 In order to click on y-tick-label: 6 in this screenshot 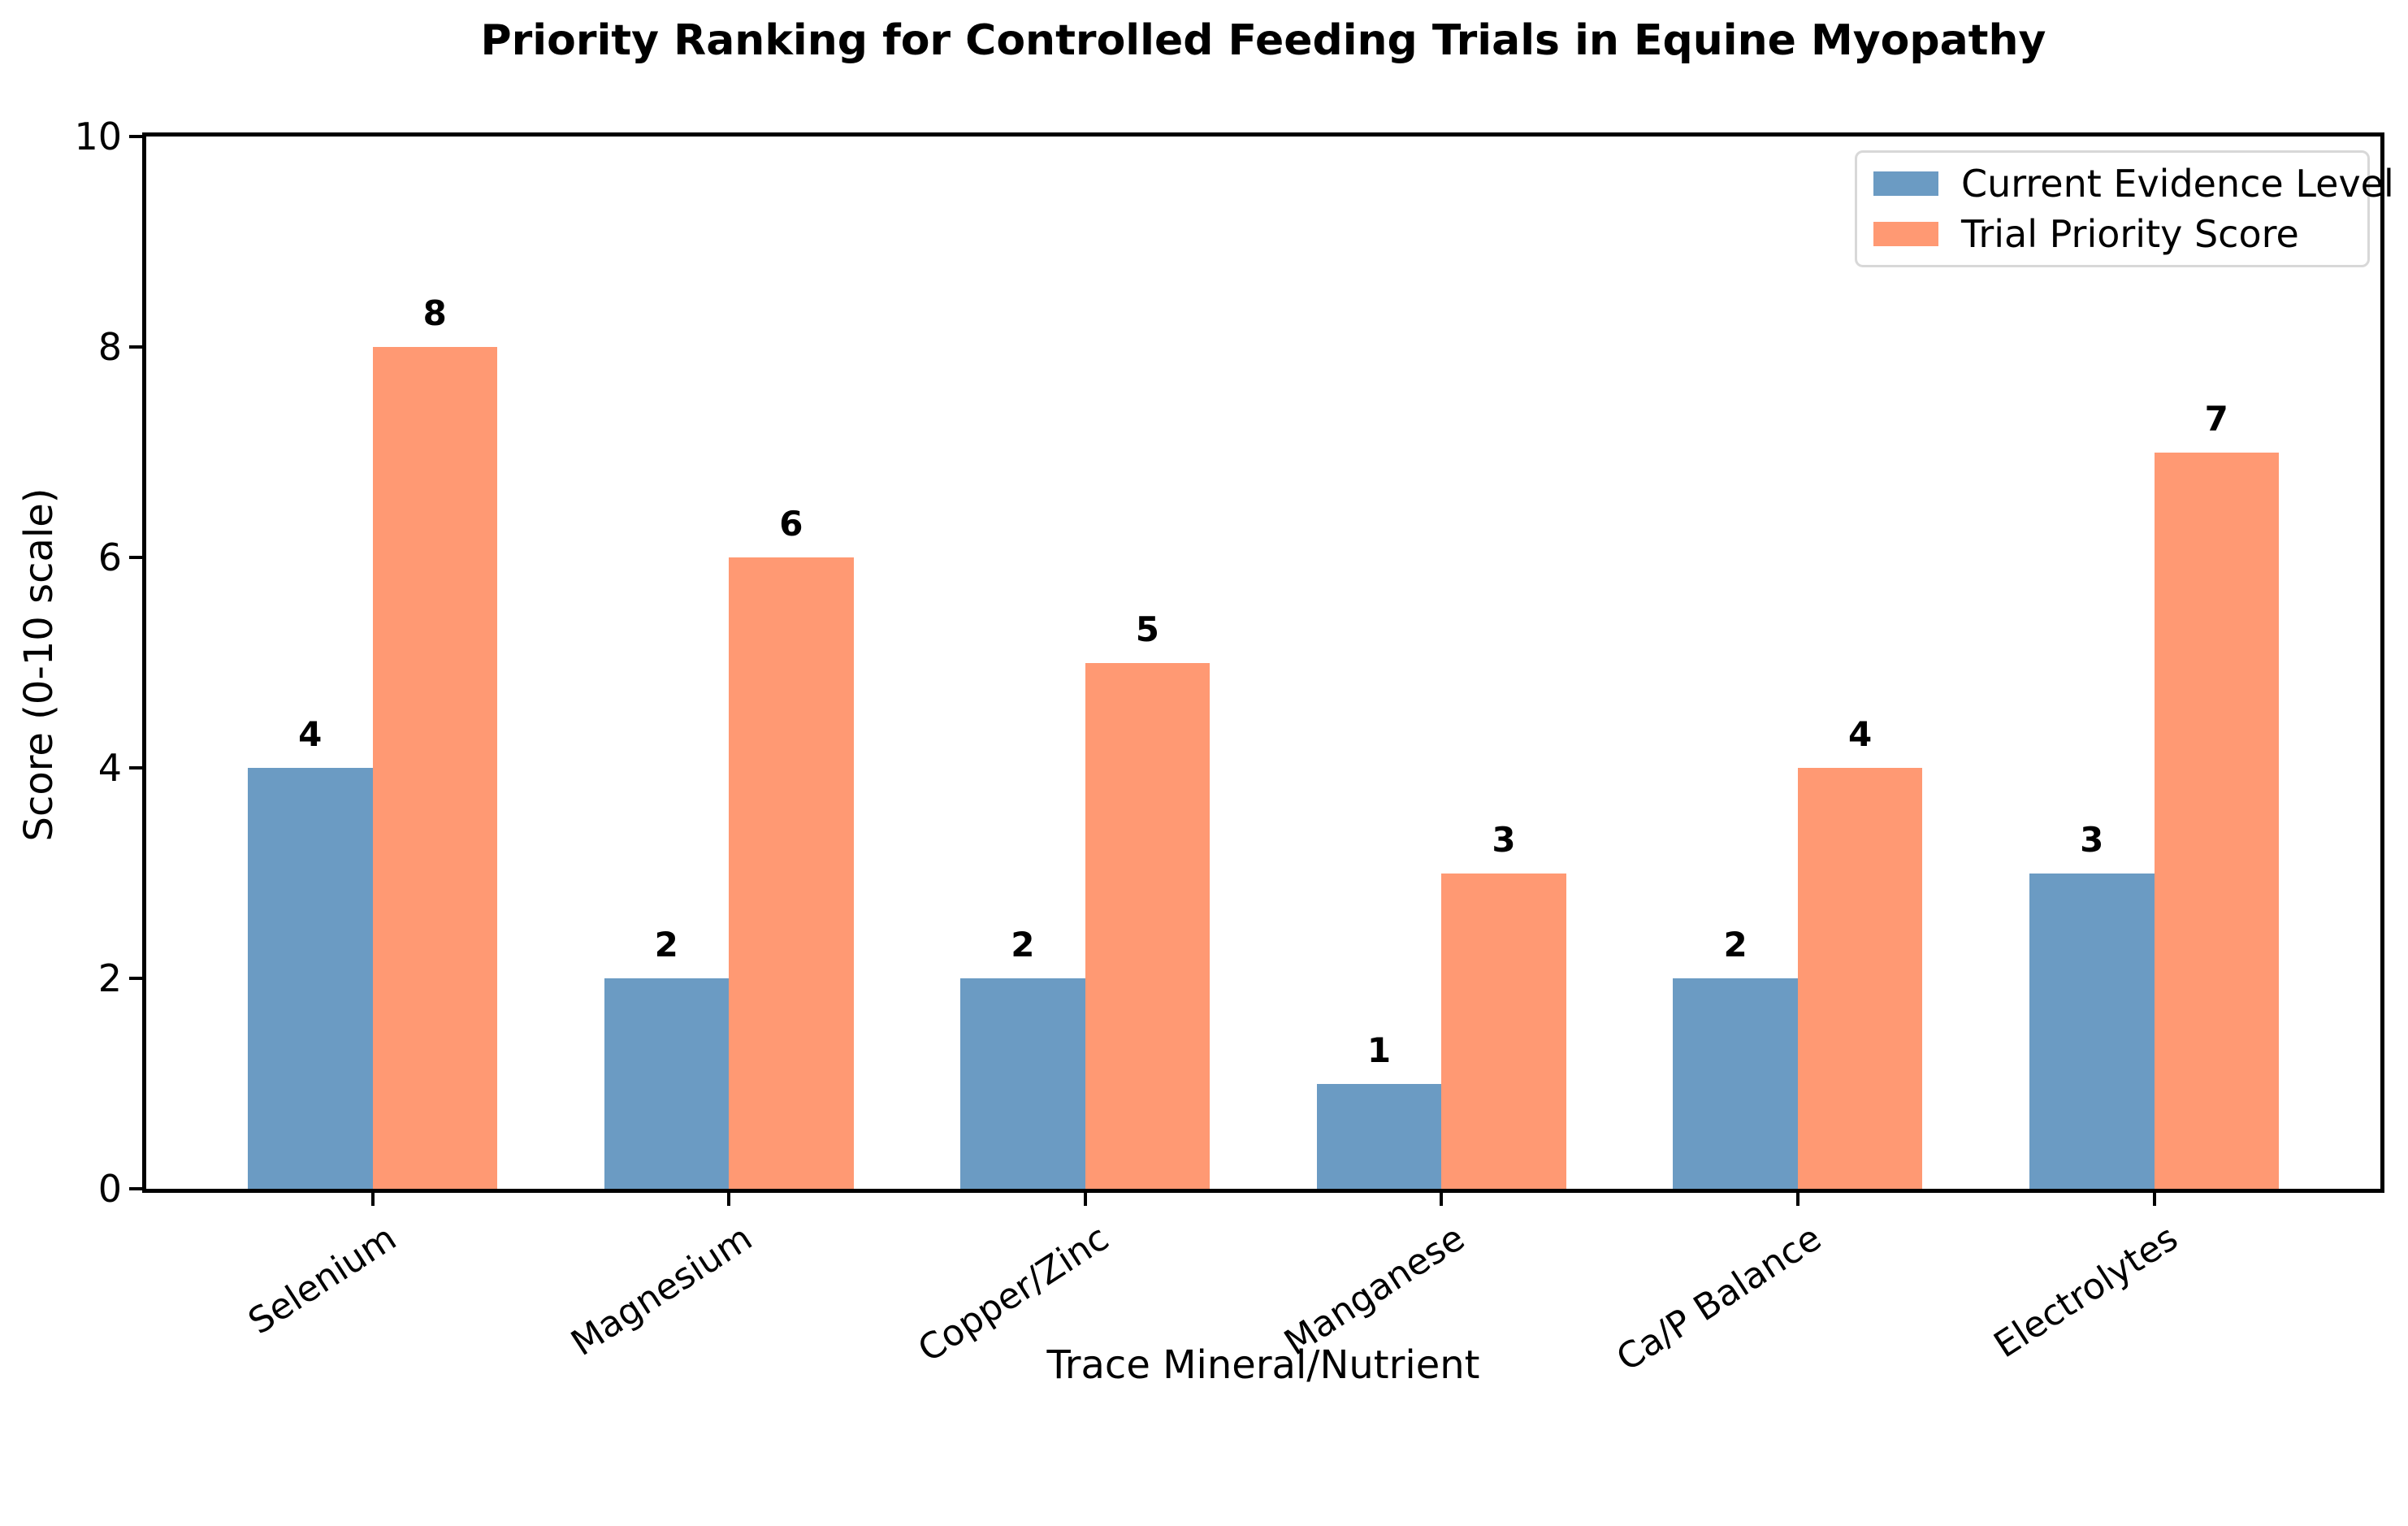, I will do `click(109, 557)`.